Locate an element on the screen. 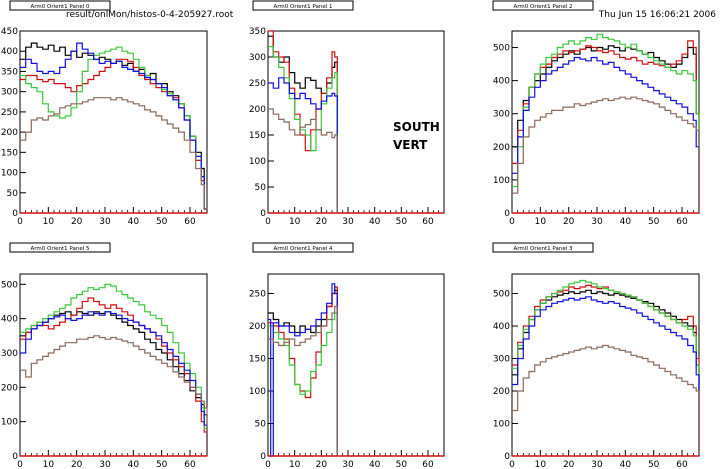  annotation-south: SOUTH is located at coordinates (416, 127).